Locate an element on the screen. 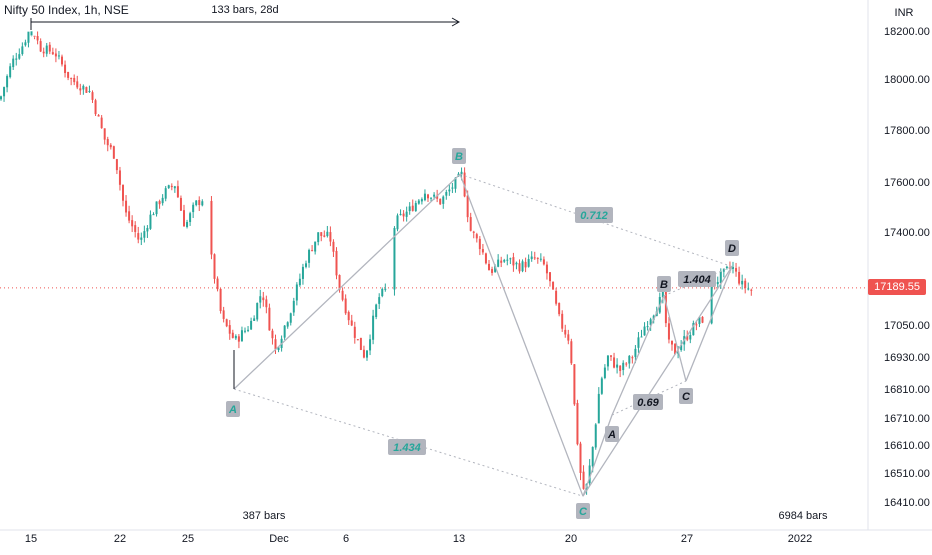 The height and width of the screenshot is (555, 932). pattern-label-A: A is located at coordinates (232, 410).